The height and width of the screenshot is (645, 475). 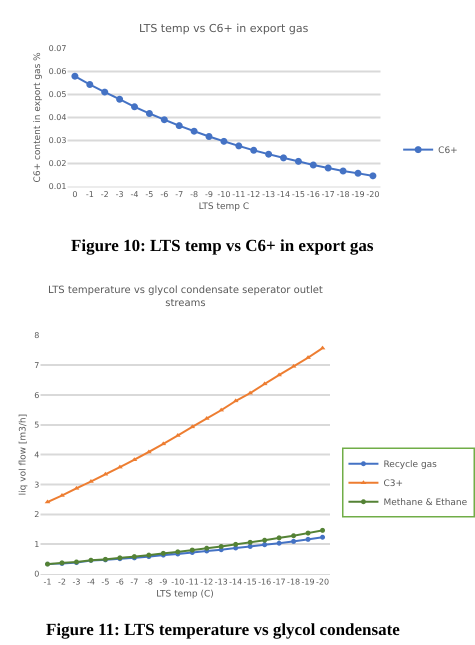 I want to click on y-tick-label: 0.06, so click(x=57, y=71).